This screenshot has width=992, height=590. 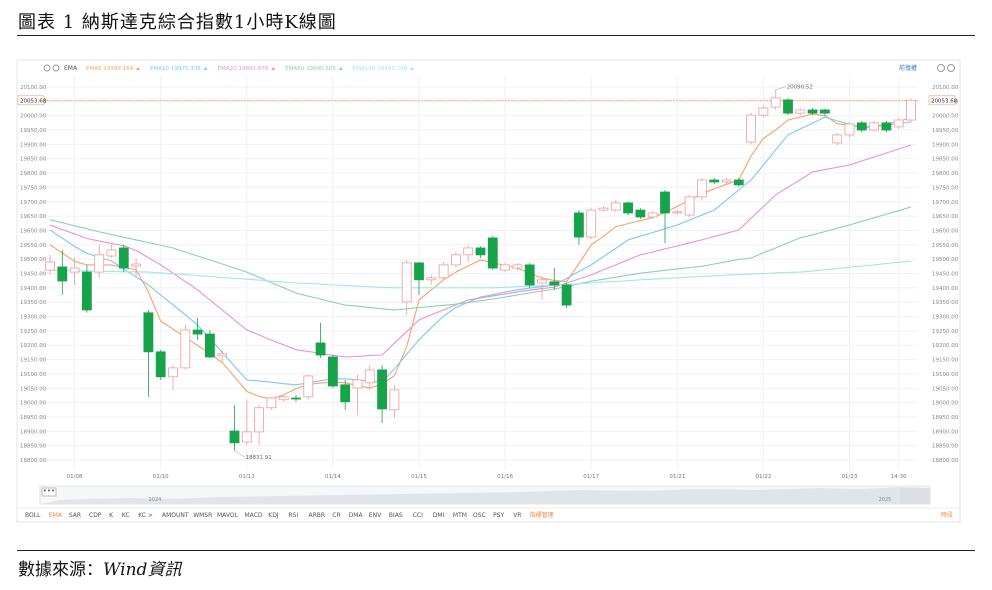 What do you see at coordinates (945, 418) in the screenshot?
I see `y-tick-label: 18950.00` at bounding box center [945, 418].